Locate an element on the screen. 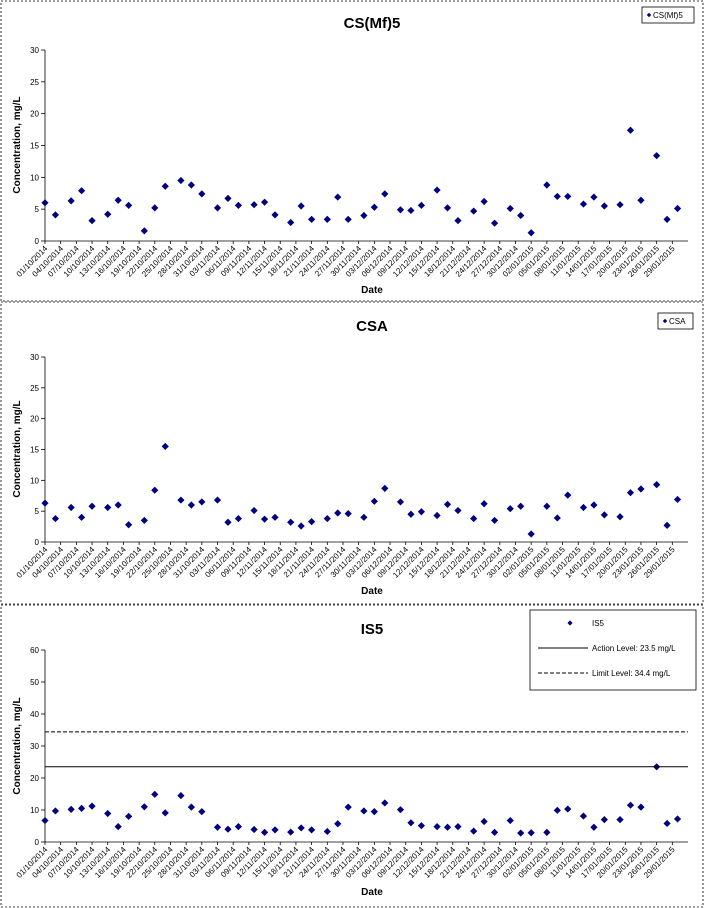 This screenshot has width=704, height=908. legend-box is located at coordinates (668, 15).